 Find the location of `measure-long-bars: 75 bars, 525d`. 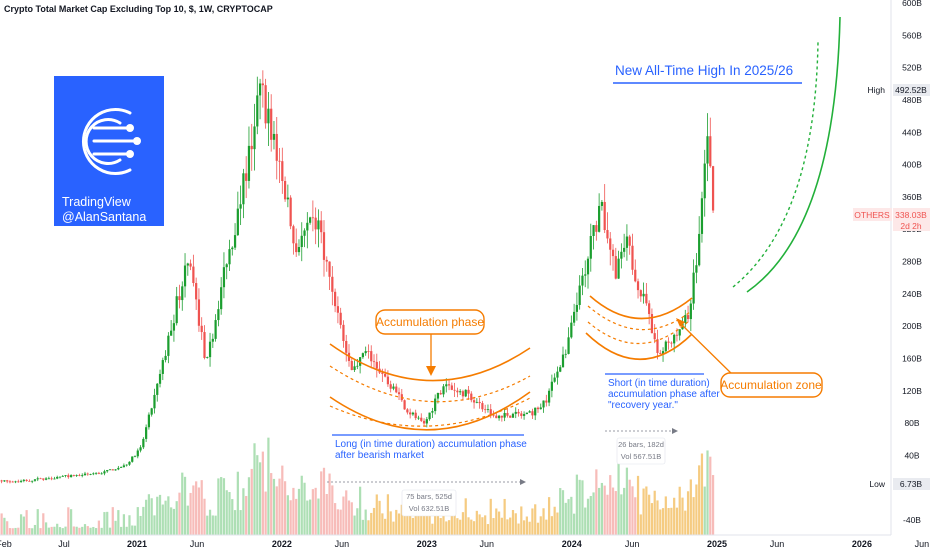

measure-long-bars: 75 bars, 525d is located at coordinates (429, 496).